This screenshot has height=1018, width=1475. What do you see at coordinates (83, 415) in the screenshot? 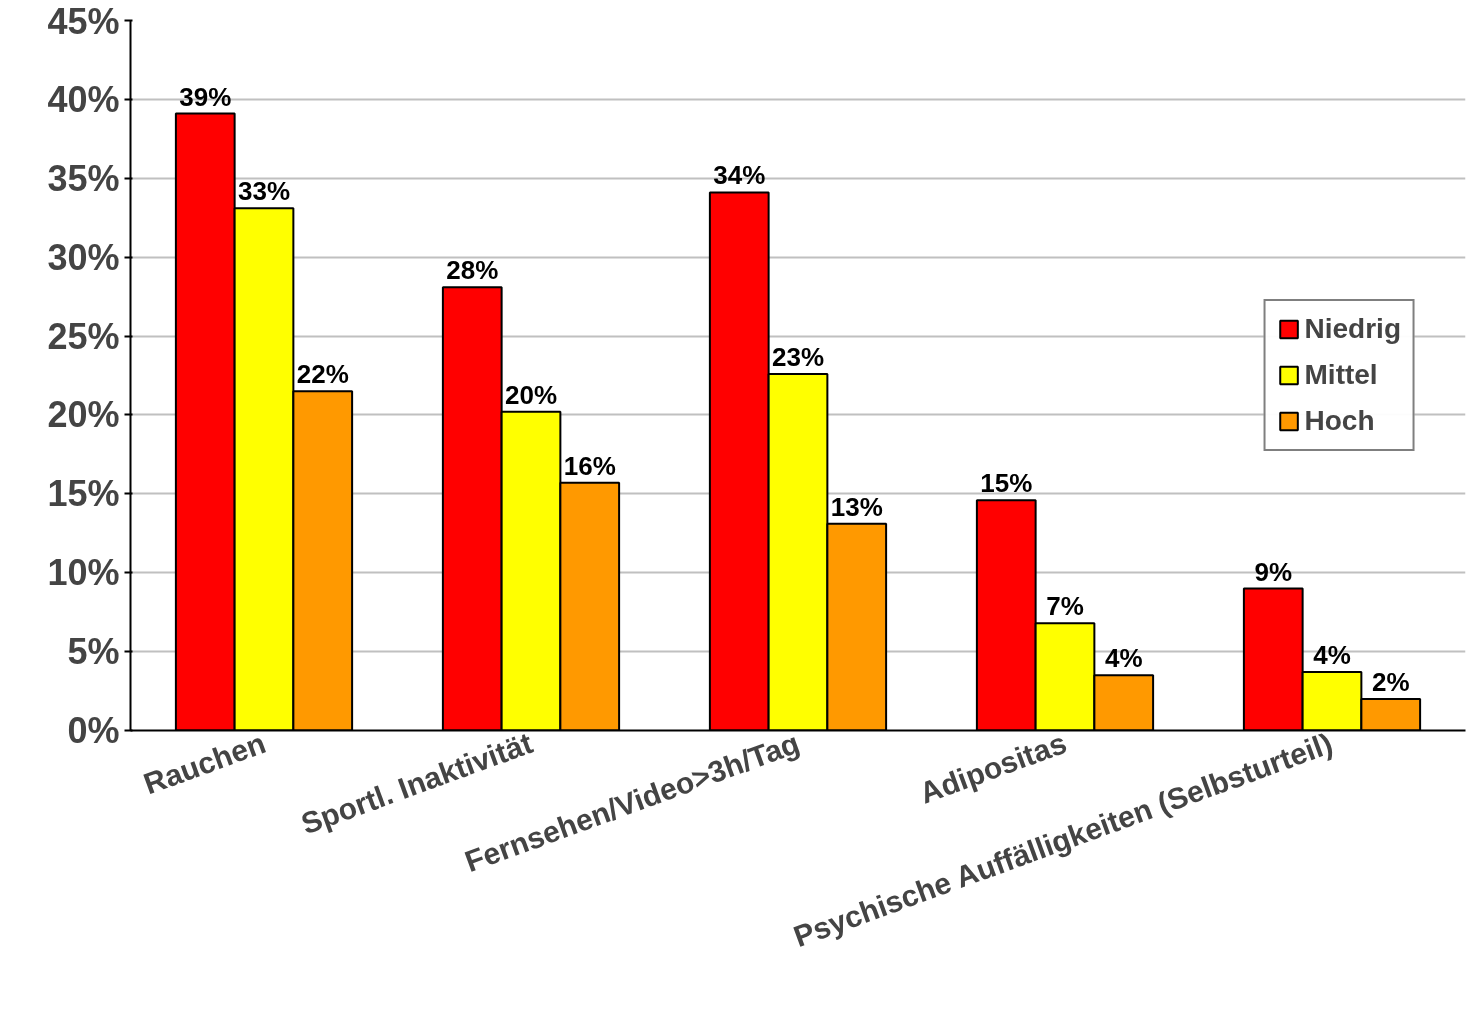
I see `y-tick-label: 20%` at bounding box center [83, 415].